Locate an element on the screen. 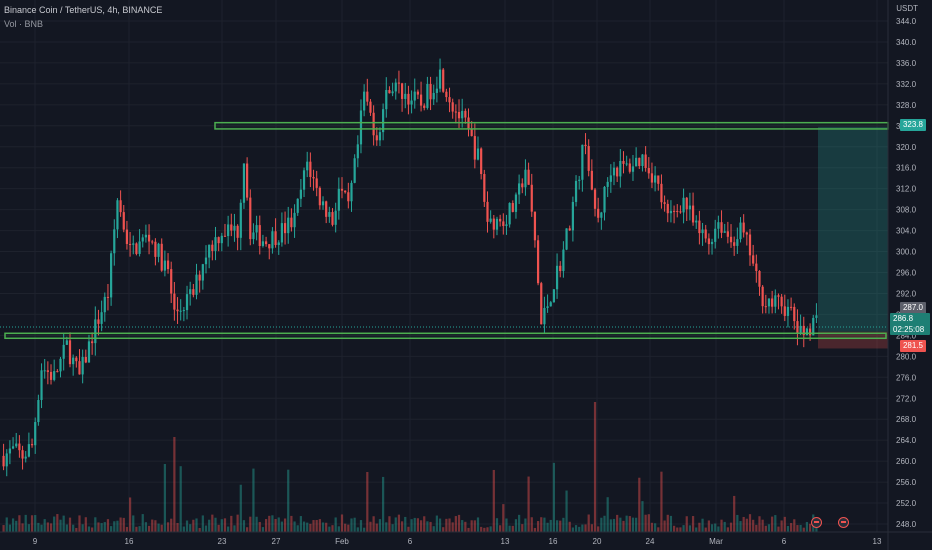  price-tick-label: 340.0 is located at coordinates (906, 42).